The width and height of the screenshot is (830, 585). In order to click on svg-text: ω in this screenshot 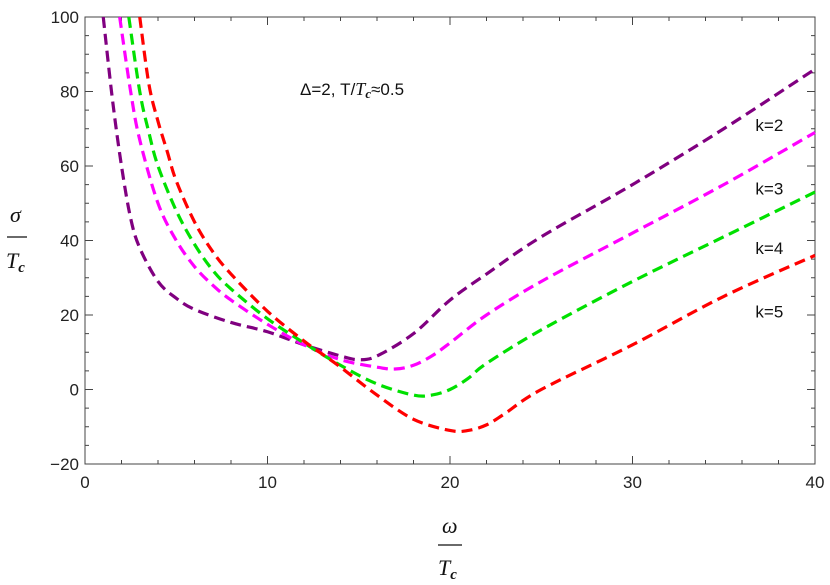, I will do `click(450, 525)`.